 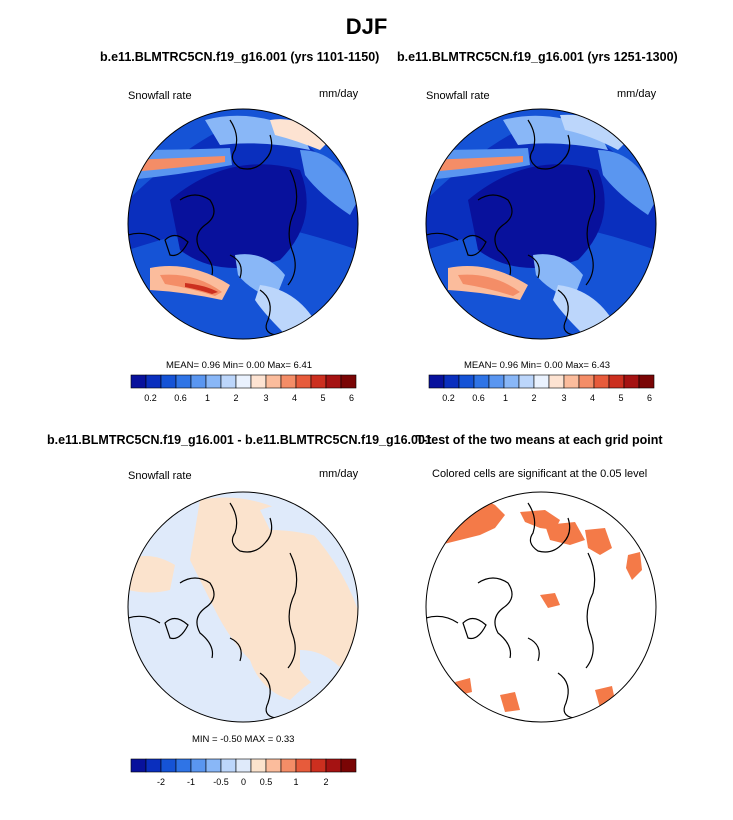 I want to click on bottom-colorbar-tick-label: 0, so click(x=243, y=782).